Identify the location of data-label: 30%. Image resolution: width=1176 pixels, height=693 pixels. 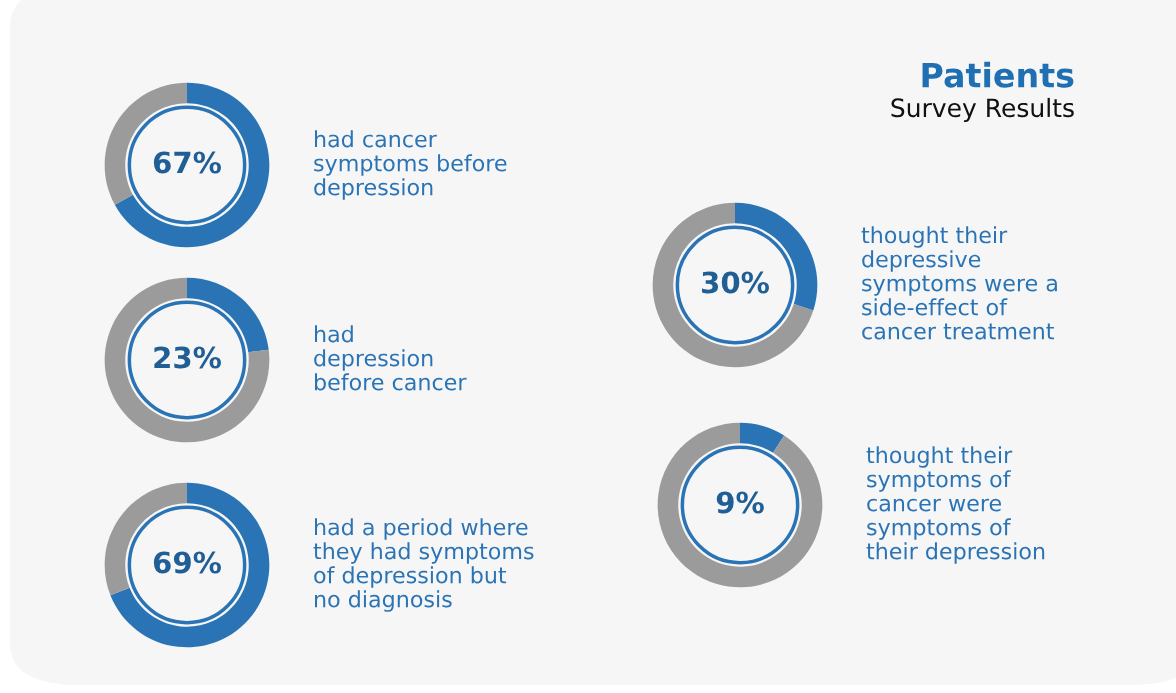
(735, 282).